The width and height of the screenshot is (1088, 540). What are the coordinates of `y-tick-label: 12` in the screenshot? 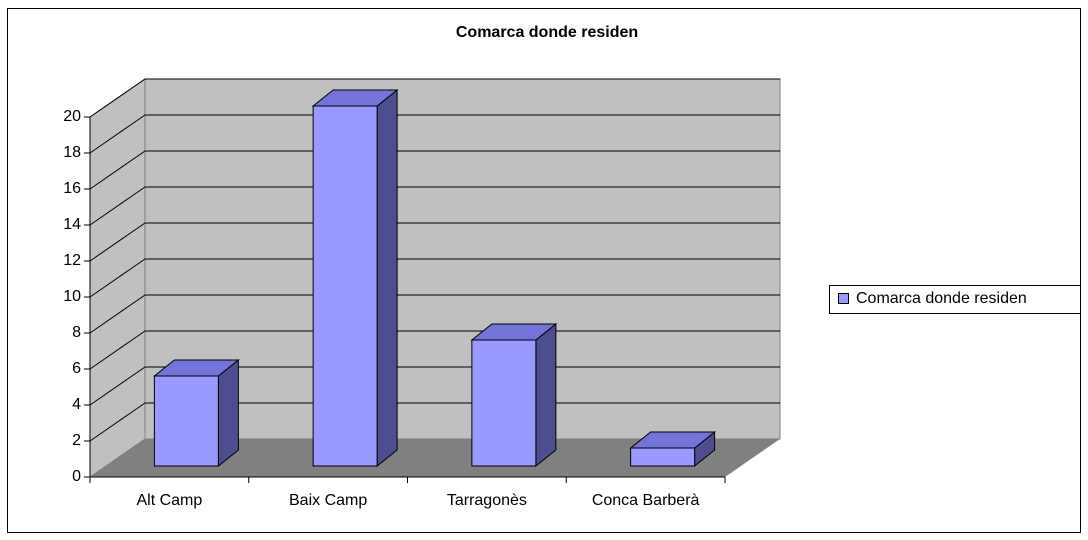 It's located at (72, 260).